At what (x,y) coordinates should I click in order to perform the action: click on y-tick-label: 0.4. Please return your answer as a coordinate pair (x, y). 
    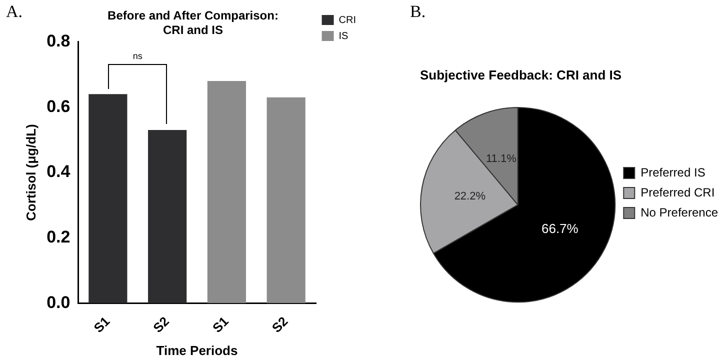
    Looking at the image, I should click on (58, 172).